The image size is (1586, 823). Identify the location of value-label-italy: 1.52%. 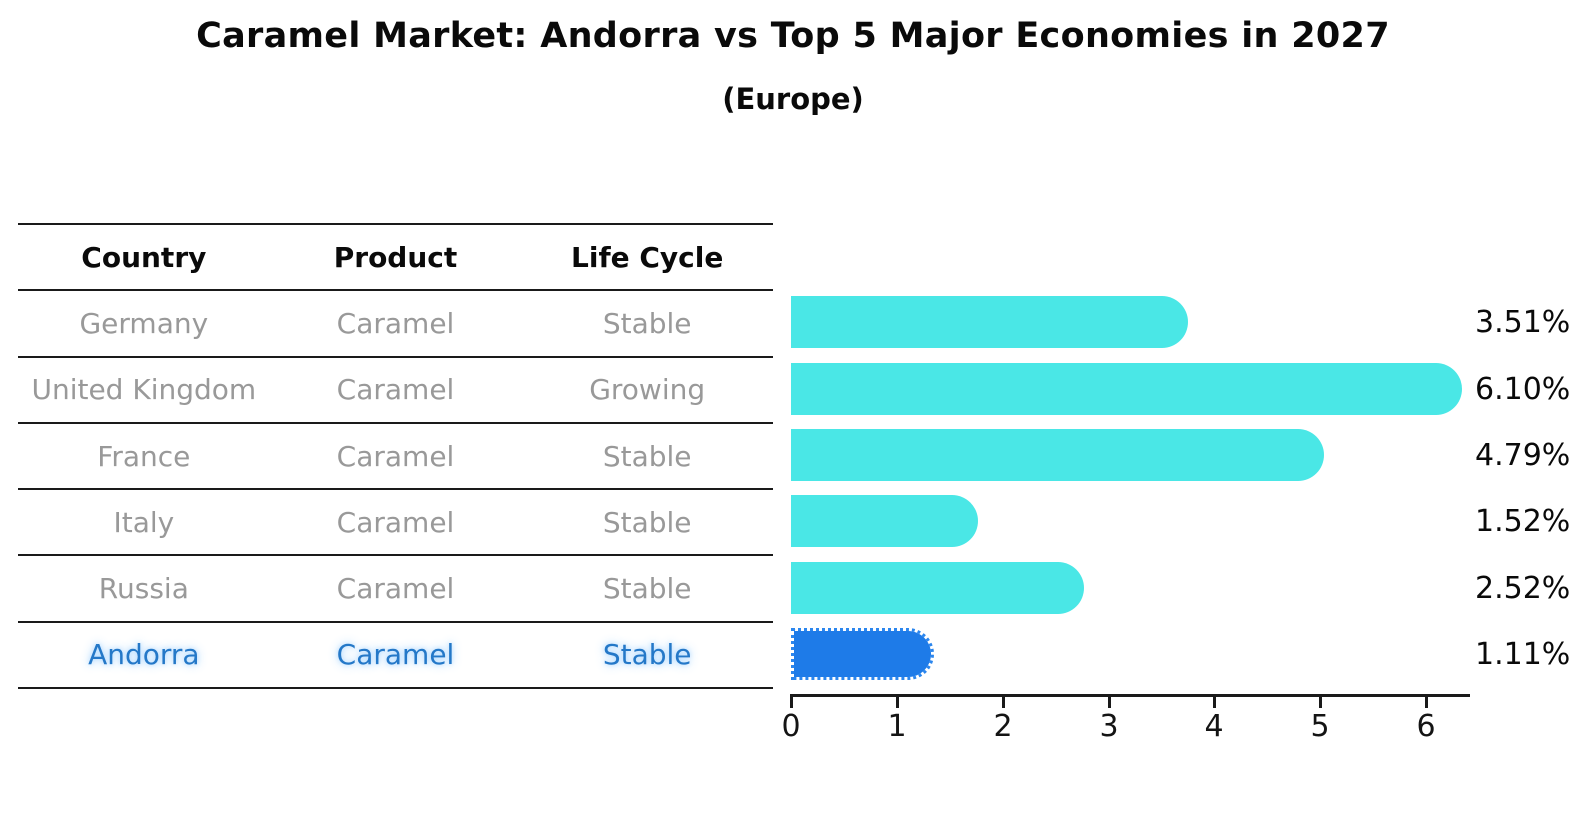
(1523, 521).